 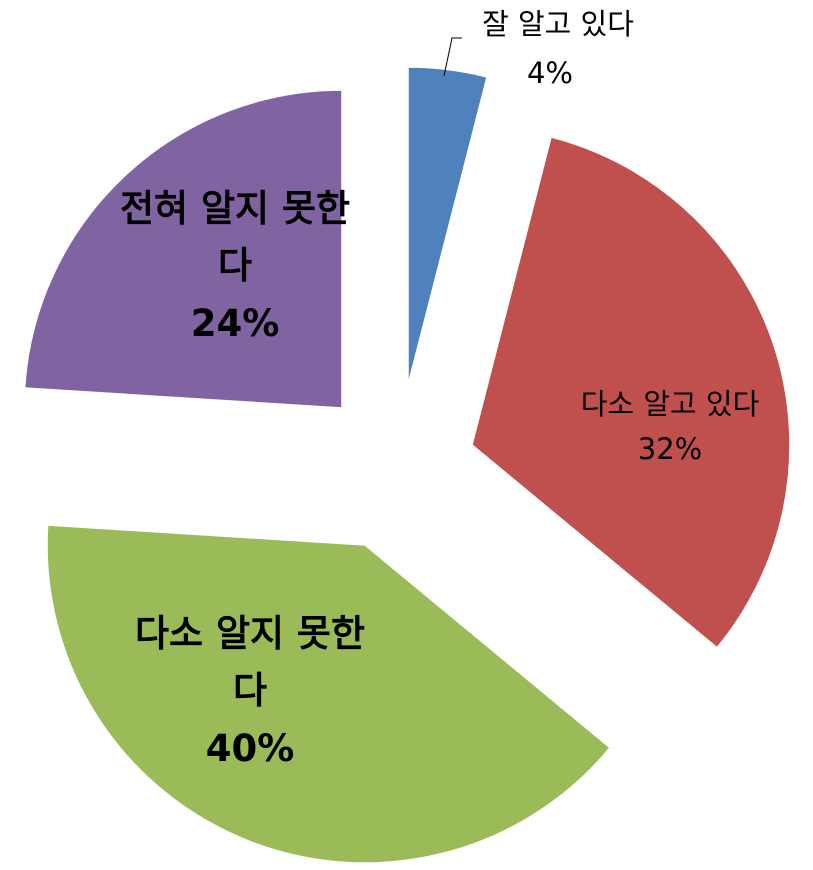 I want to click on slice-label: 전혀 알지 못한다 24%, so click(x=235, y=266).